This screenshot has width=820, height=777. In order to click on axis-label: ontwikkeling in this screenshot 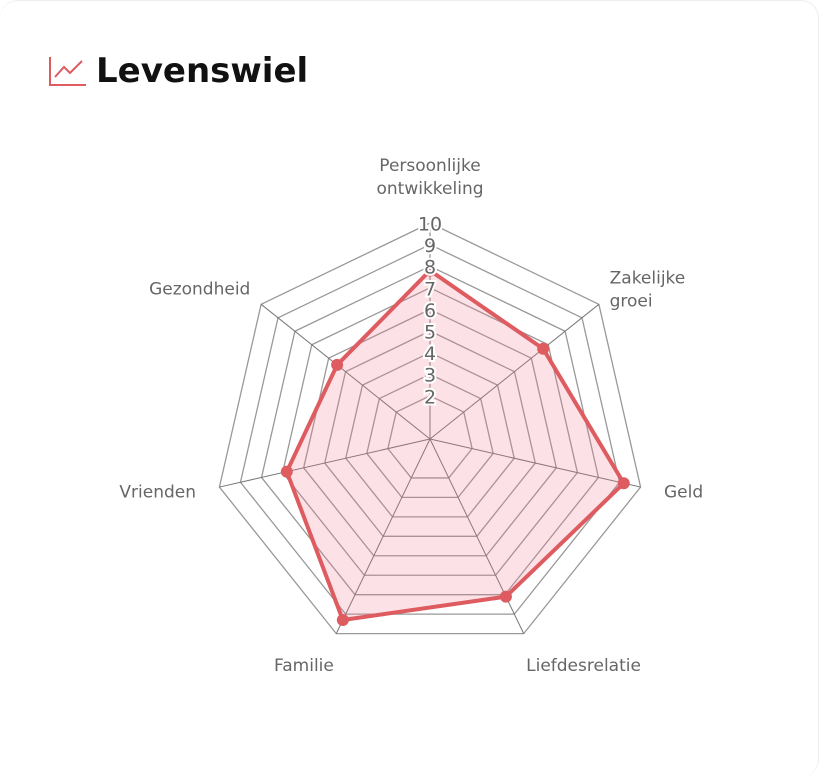, I will do `click(429, 189)`.